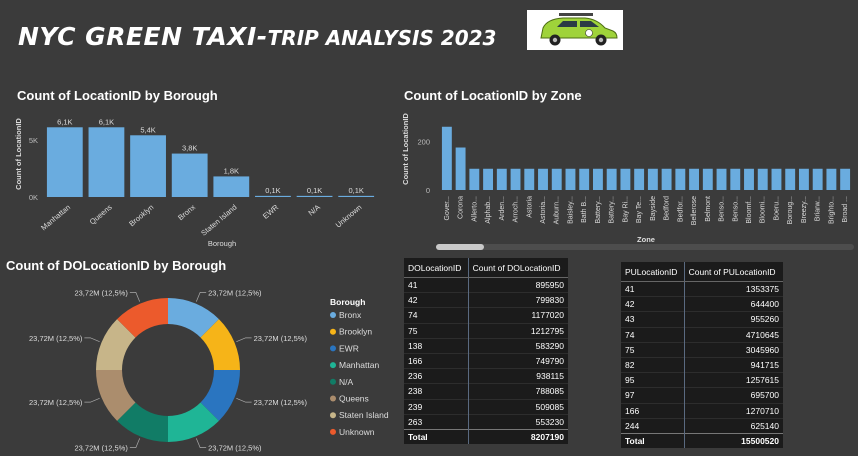  What do you see at coordinates (405, 149) in the screenshot?
I see `y-axis-title: Count of LocationID` at bounding box center [405, 149].